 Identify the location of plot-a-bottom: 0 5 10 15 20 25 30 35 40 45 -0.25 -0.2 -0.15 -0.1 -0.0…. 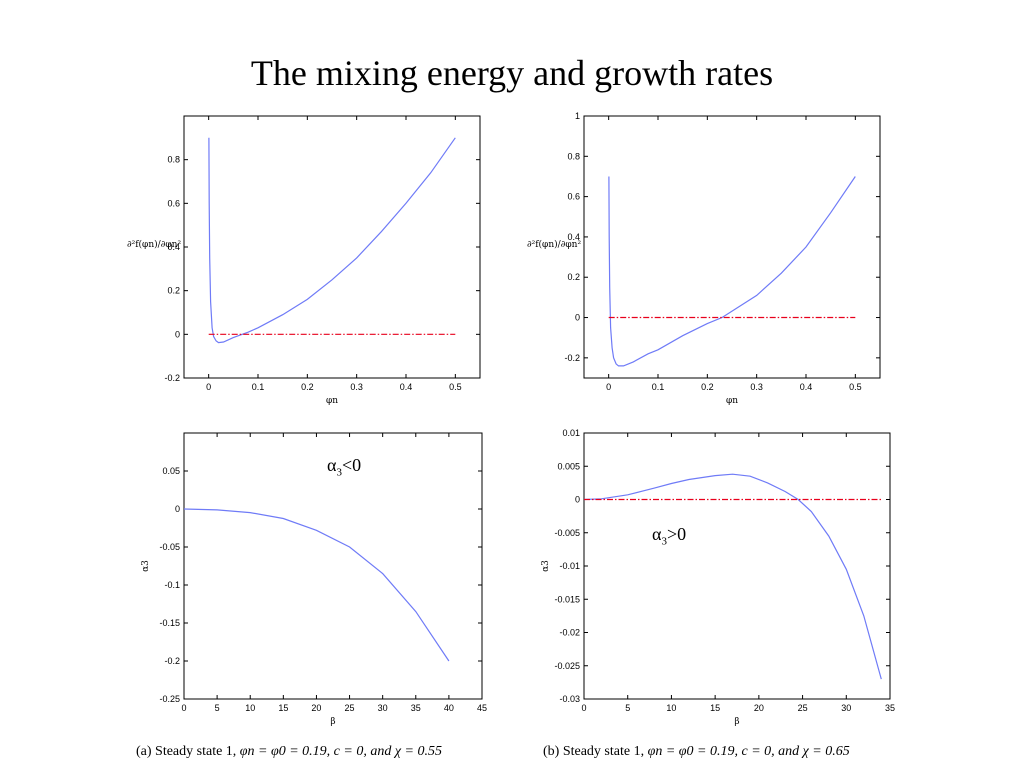
(314, 579).